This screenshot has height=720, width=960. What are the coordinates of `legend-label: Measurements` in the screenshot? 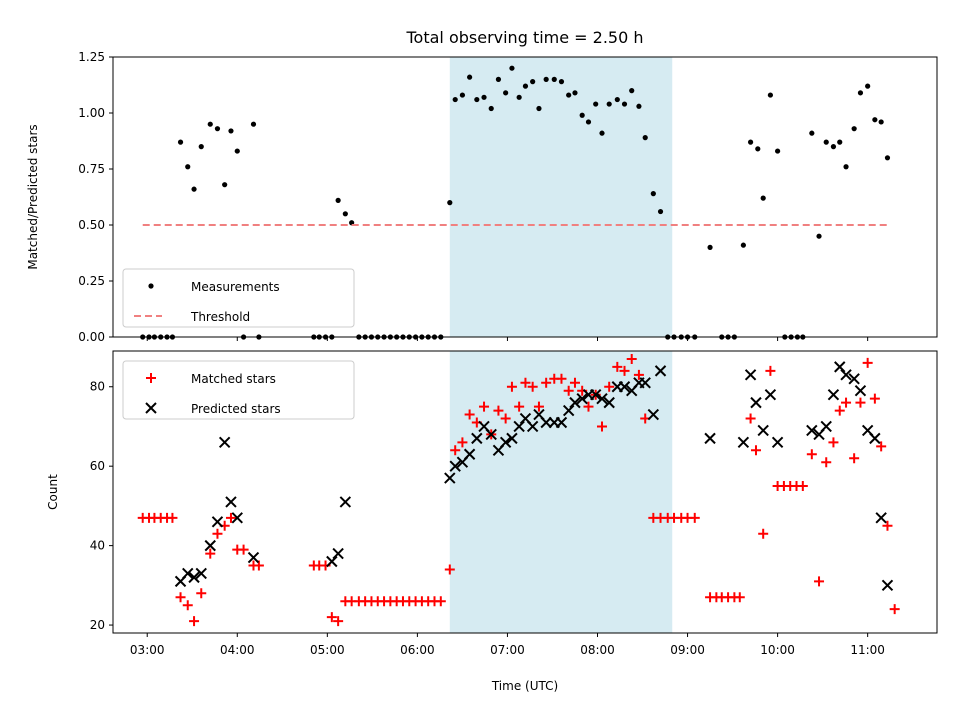 It's located at (235, 287).